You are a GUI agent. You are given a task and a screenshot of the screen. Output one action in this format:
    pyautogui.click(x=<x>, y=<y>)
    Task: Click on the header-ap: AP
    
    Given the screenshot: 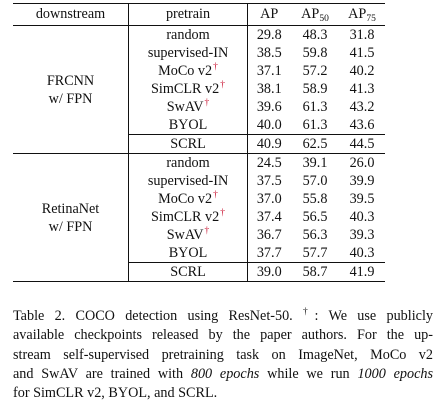 What is the action you would take?
    pyautogui.click(x=269, y=14)
    